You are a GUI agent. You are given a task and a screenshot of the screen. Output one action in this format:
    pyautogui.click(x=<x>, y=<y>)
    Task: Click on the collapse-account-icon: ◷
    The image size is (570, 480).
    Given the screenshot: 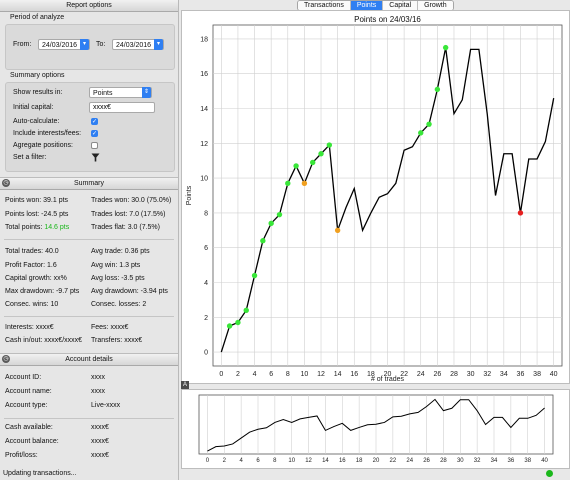 What is the action you would take?
    pyautogui.click(x=6, y=359)
    